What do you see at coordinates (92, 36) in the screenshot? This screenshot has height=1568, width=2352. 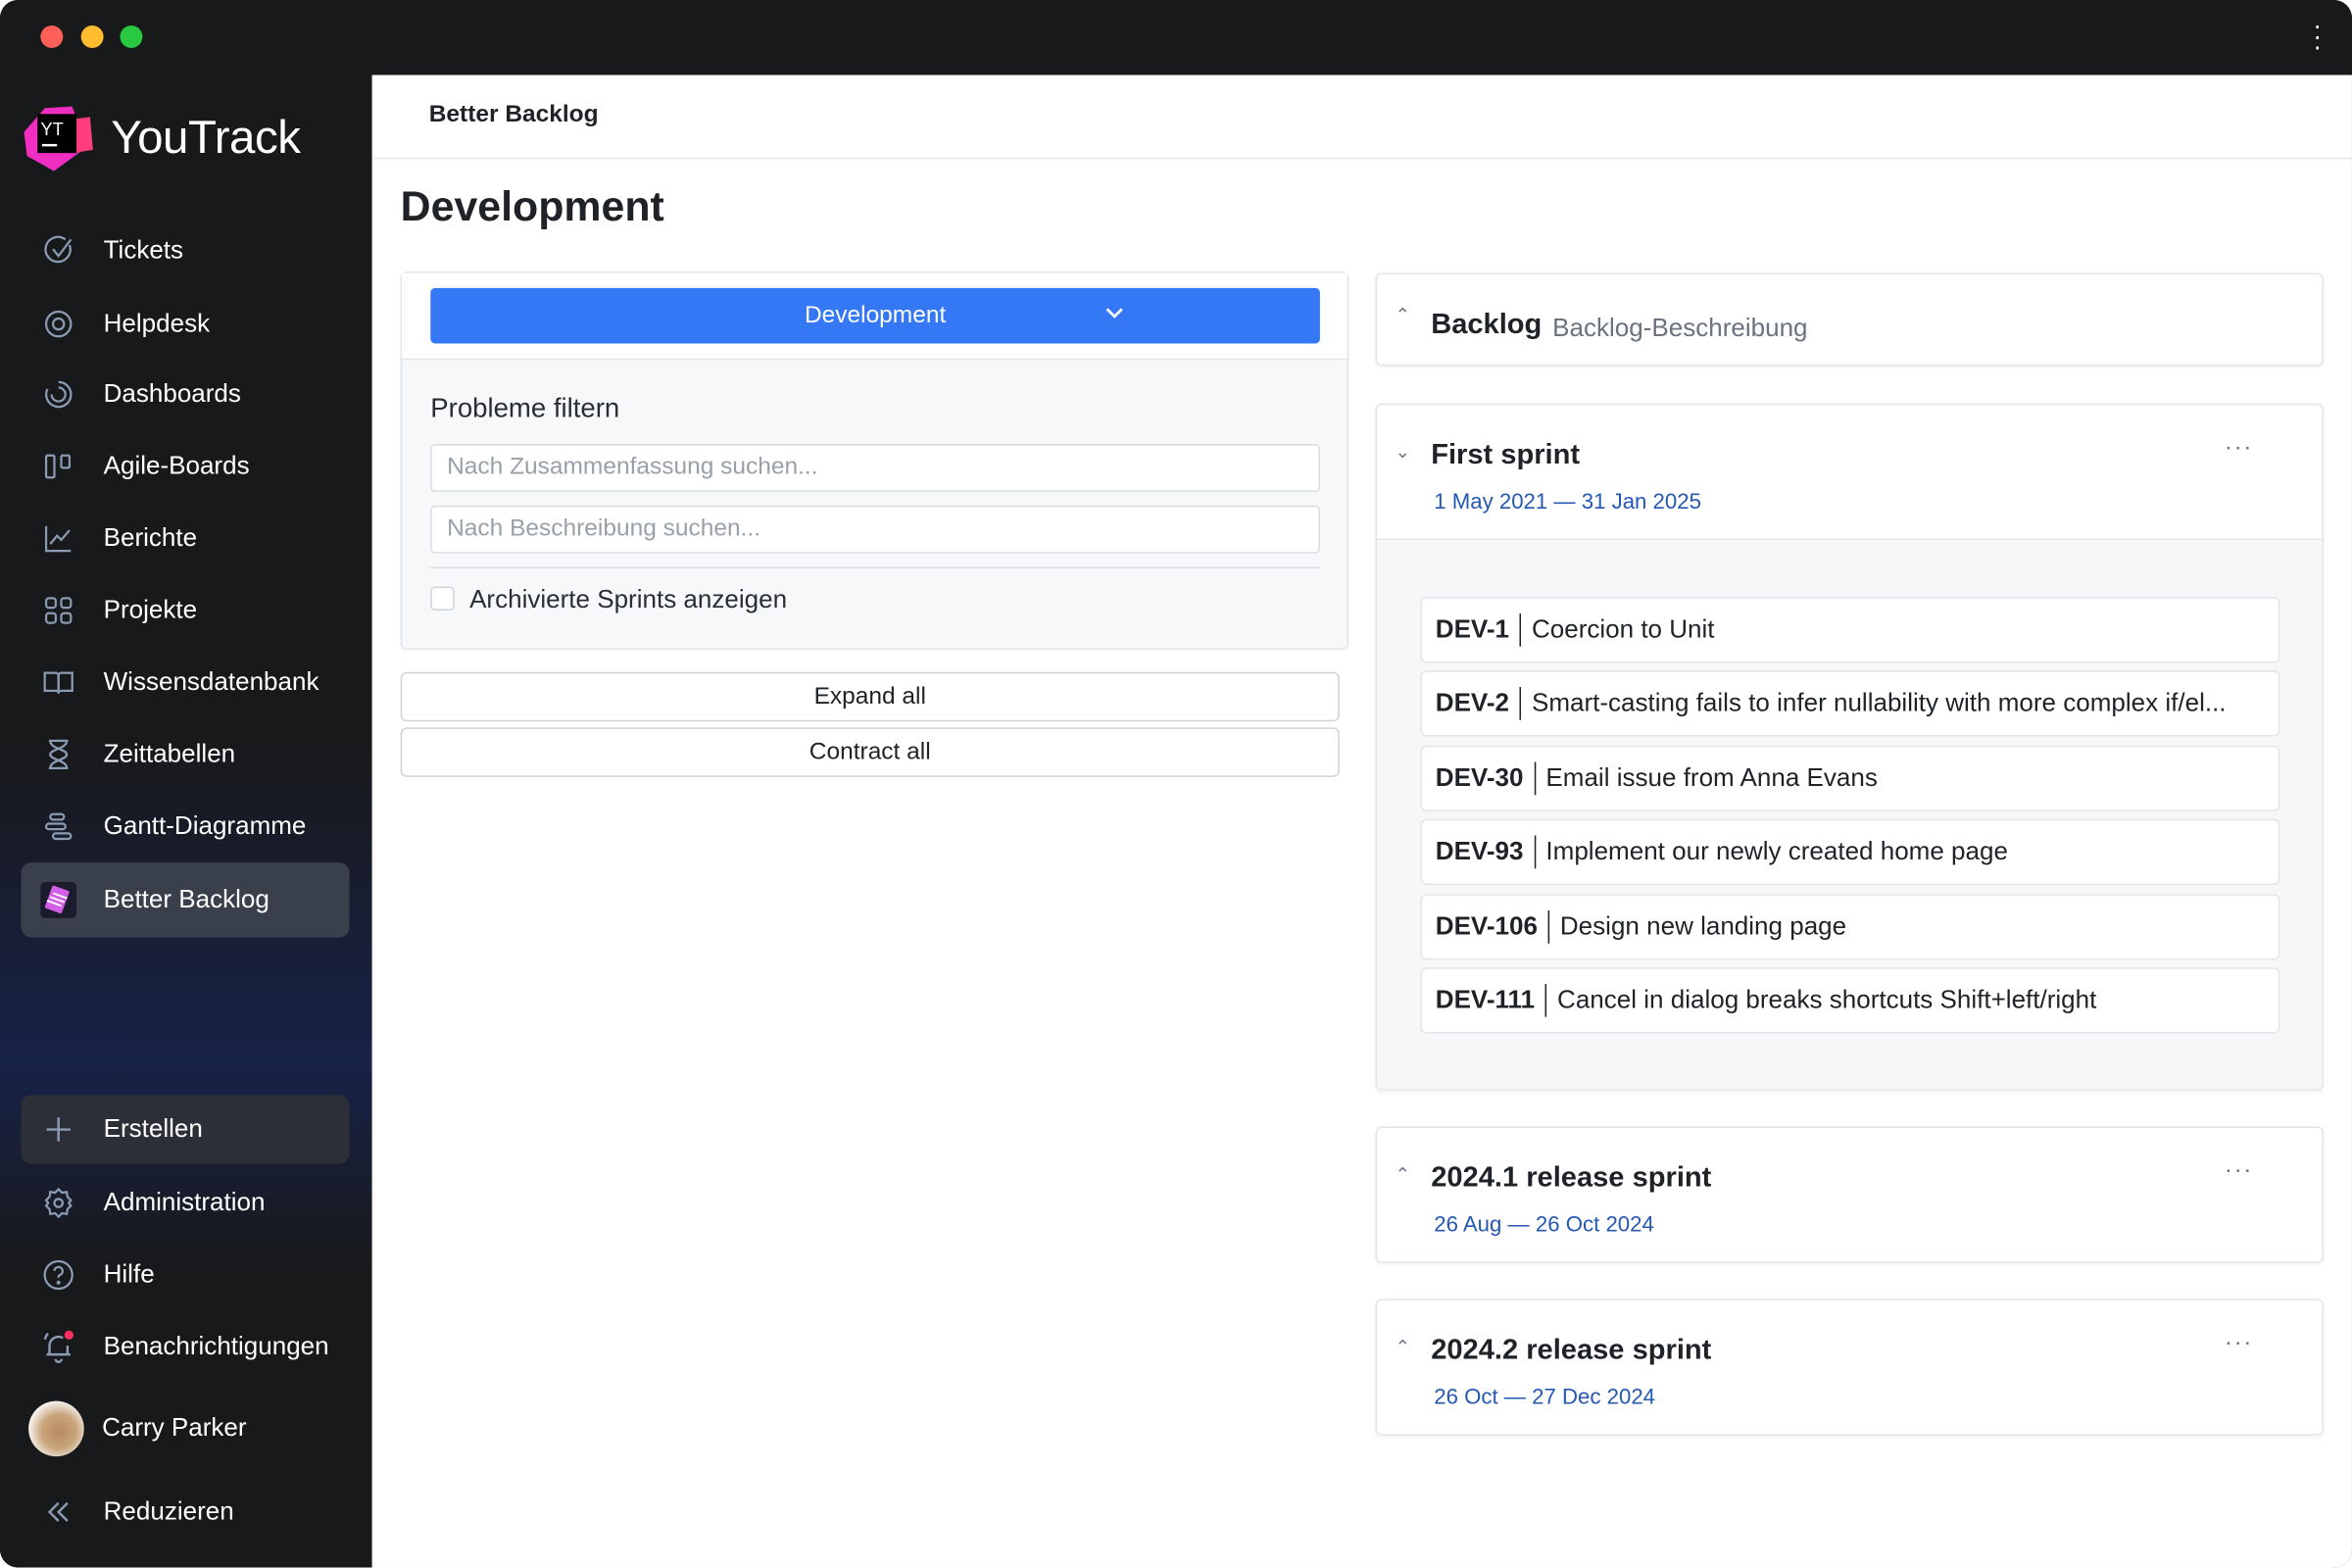 I see `minimize-window-button` at bounding box center [92, 36].